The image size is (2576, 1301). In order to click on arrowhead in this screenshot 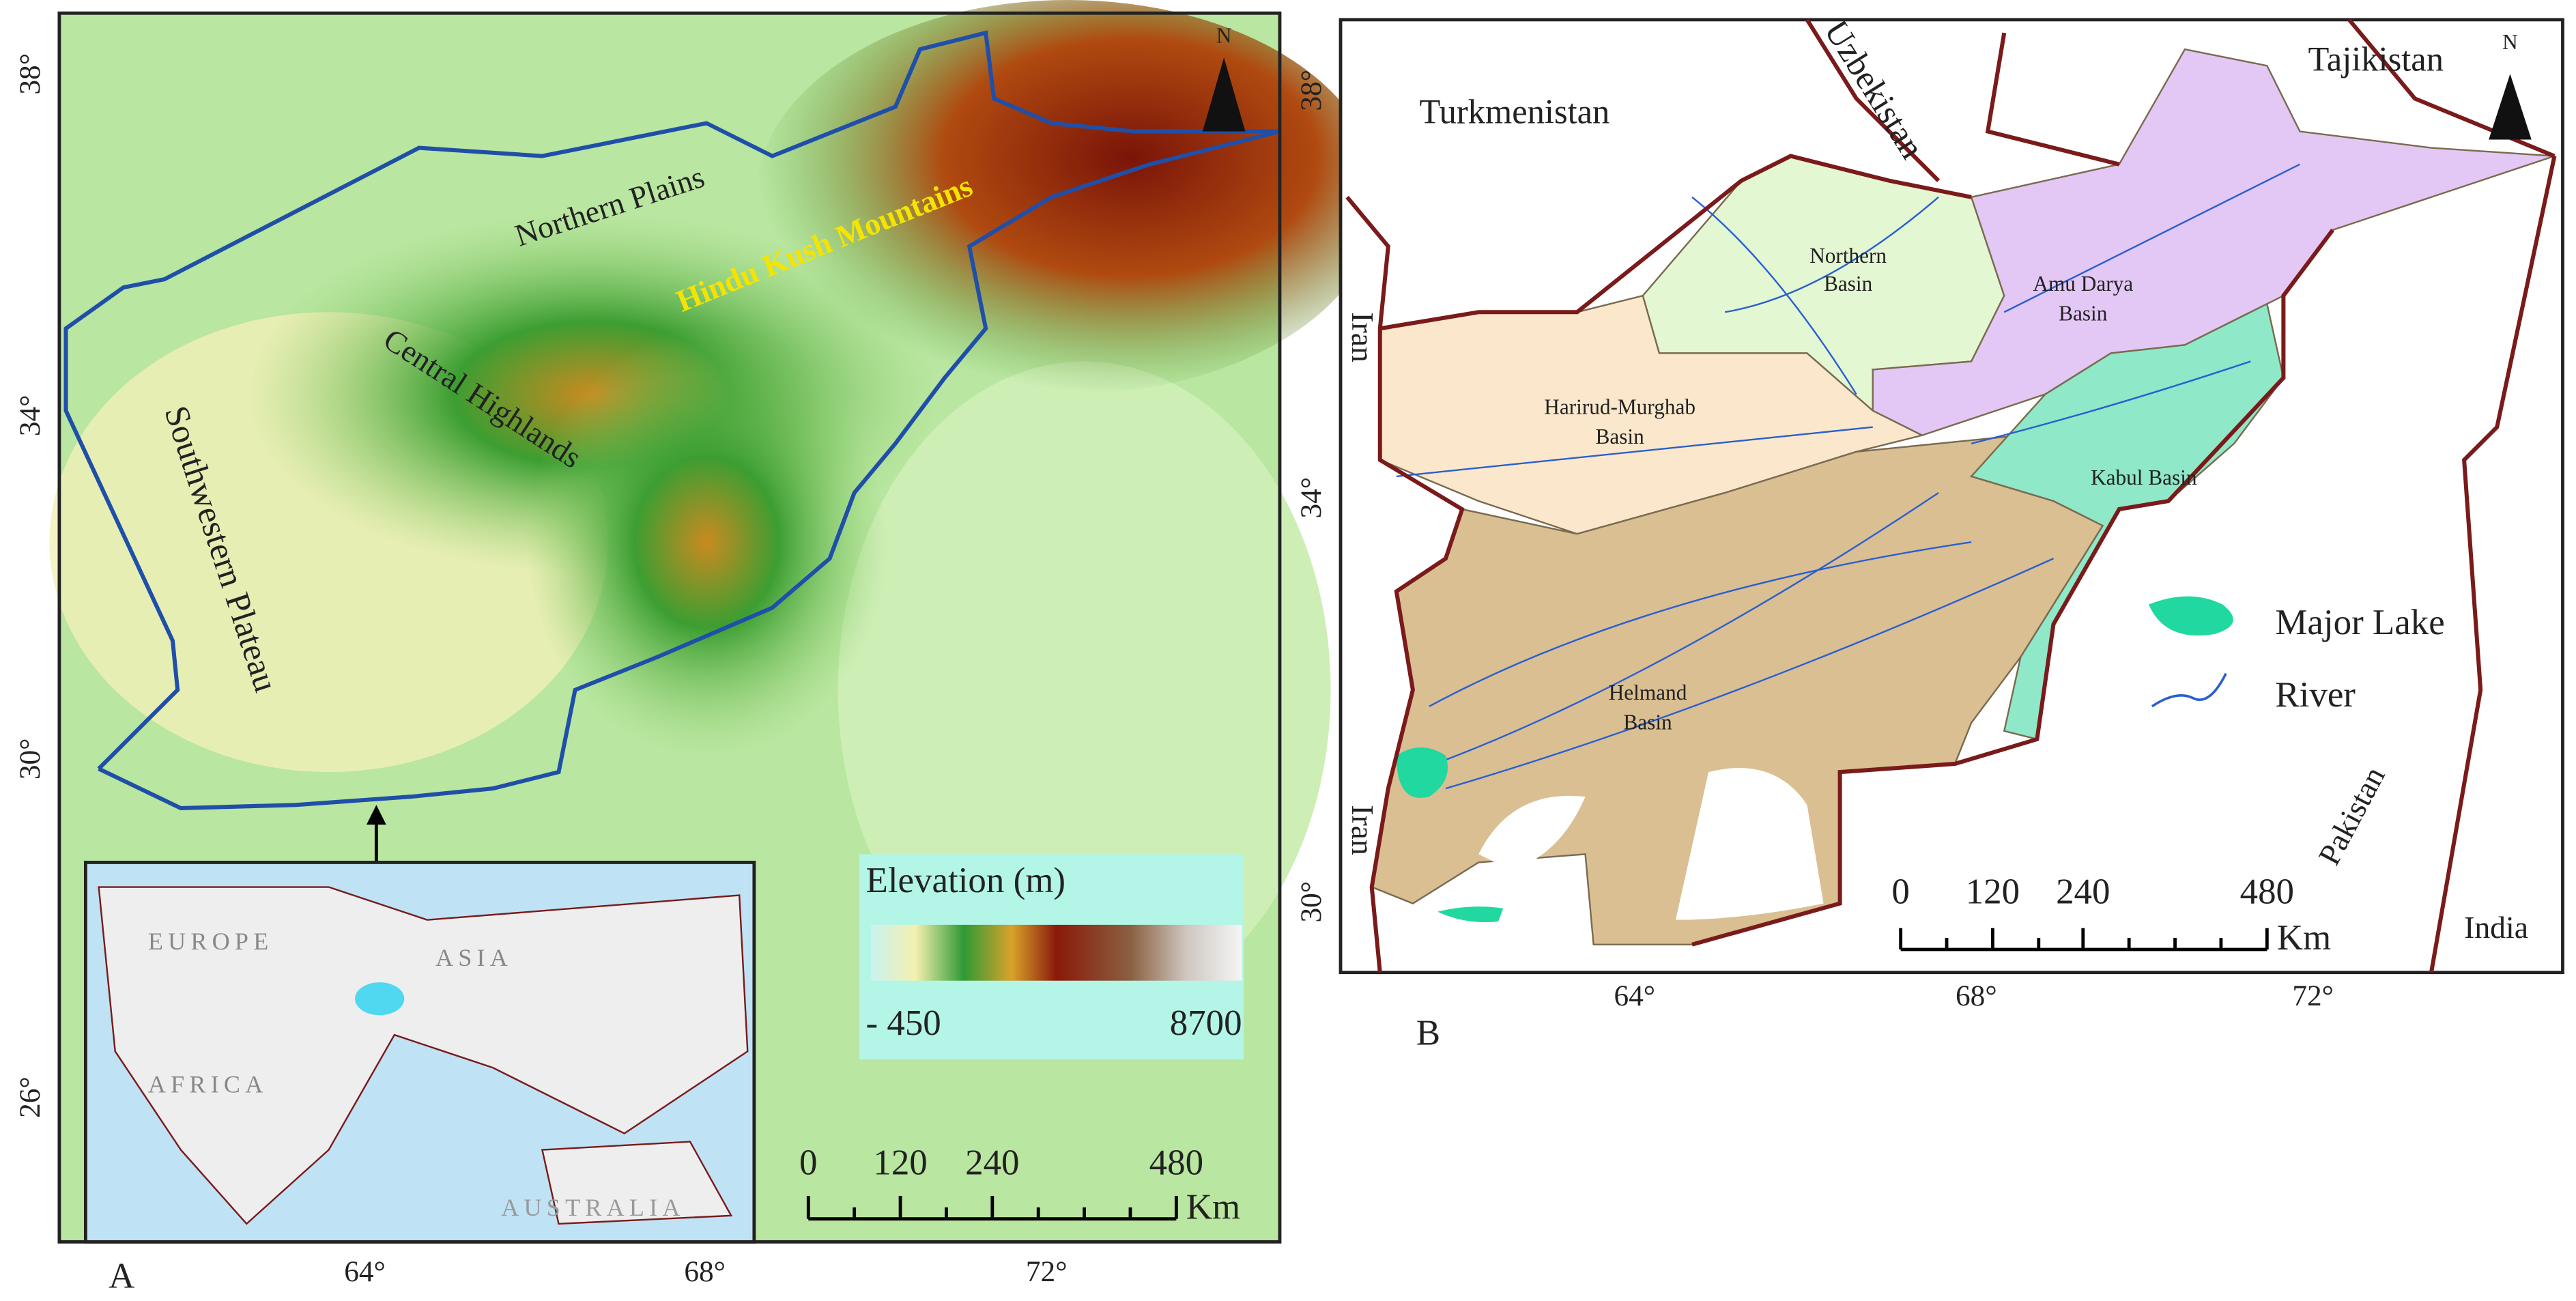, I will do `click(376, 815)`.